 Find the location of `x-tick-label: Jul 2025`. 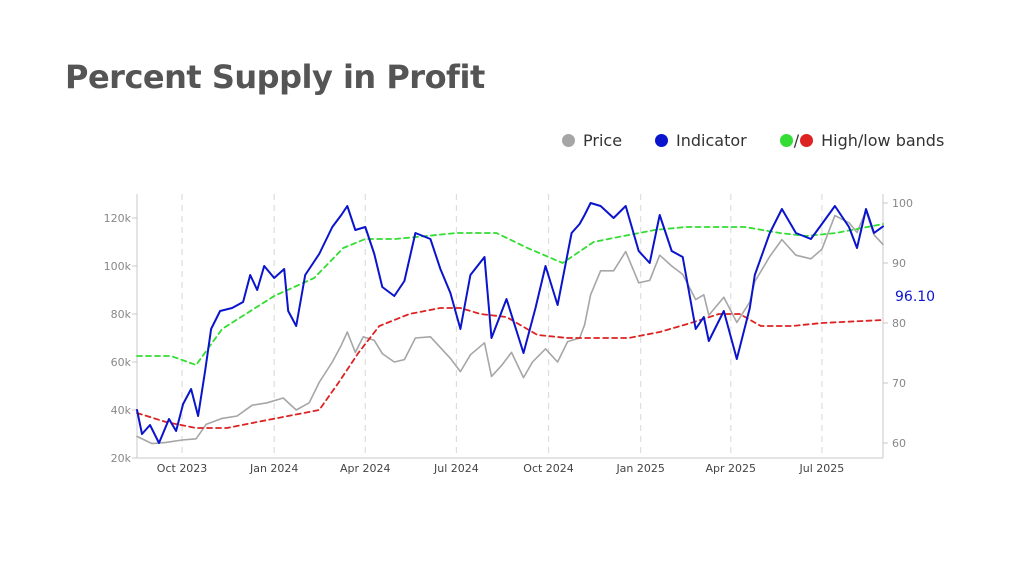

x-tick-label: Jul 2025 is located at coordinates (822, 468).